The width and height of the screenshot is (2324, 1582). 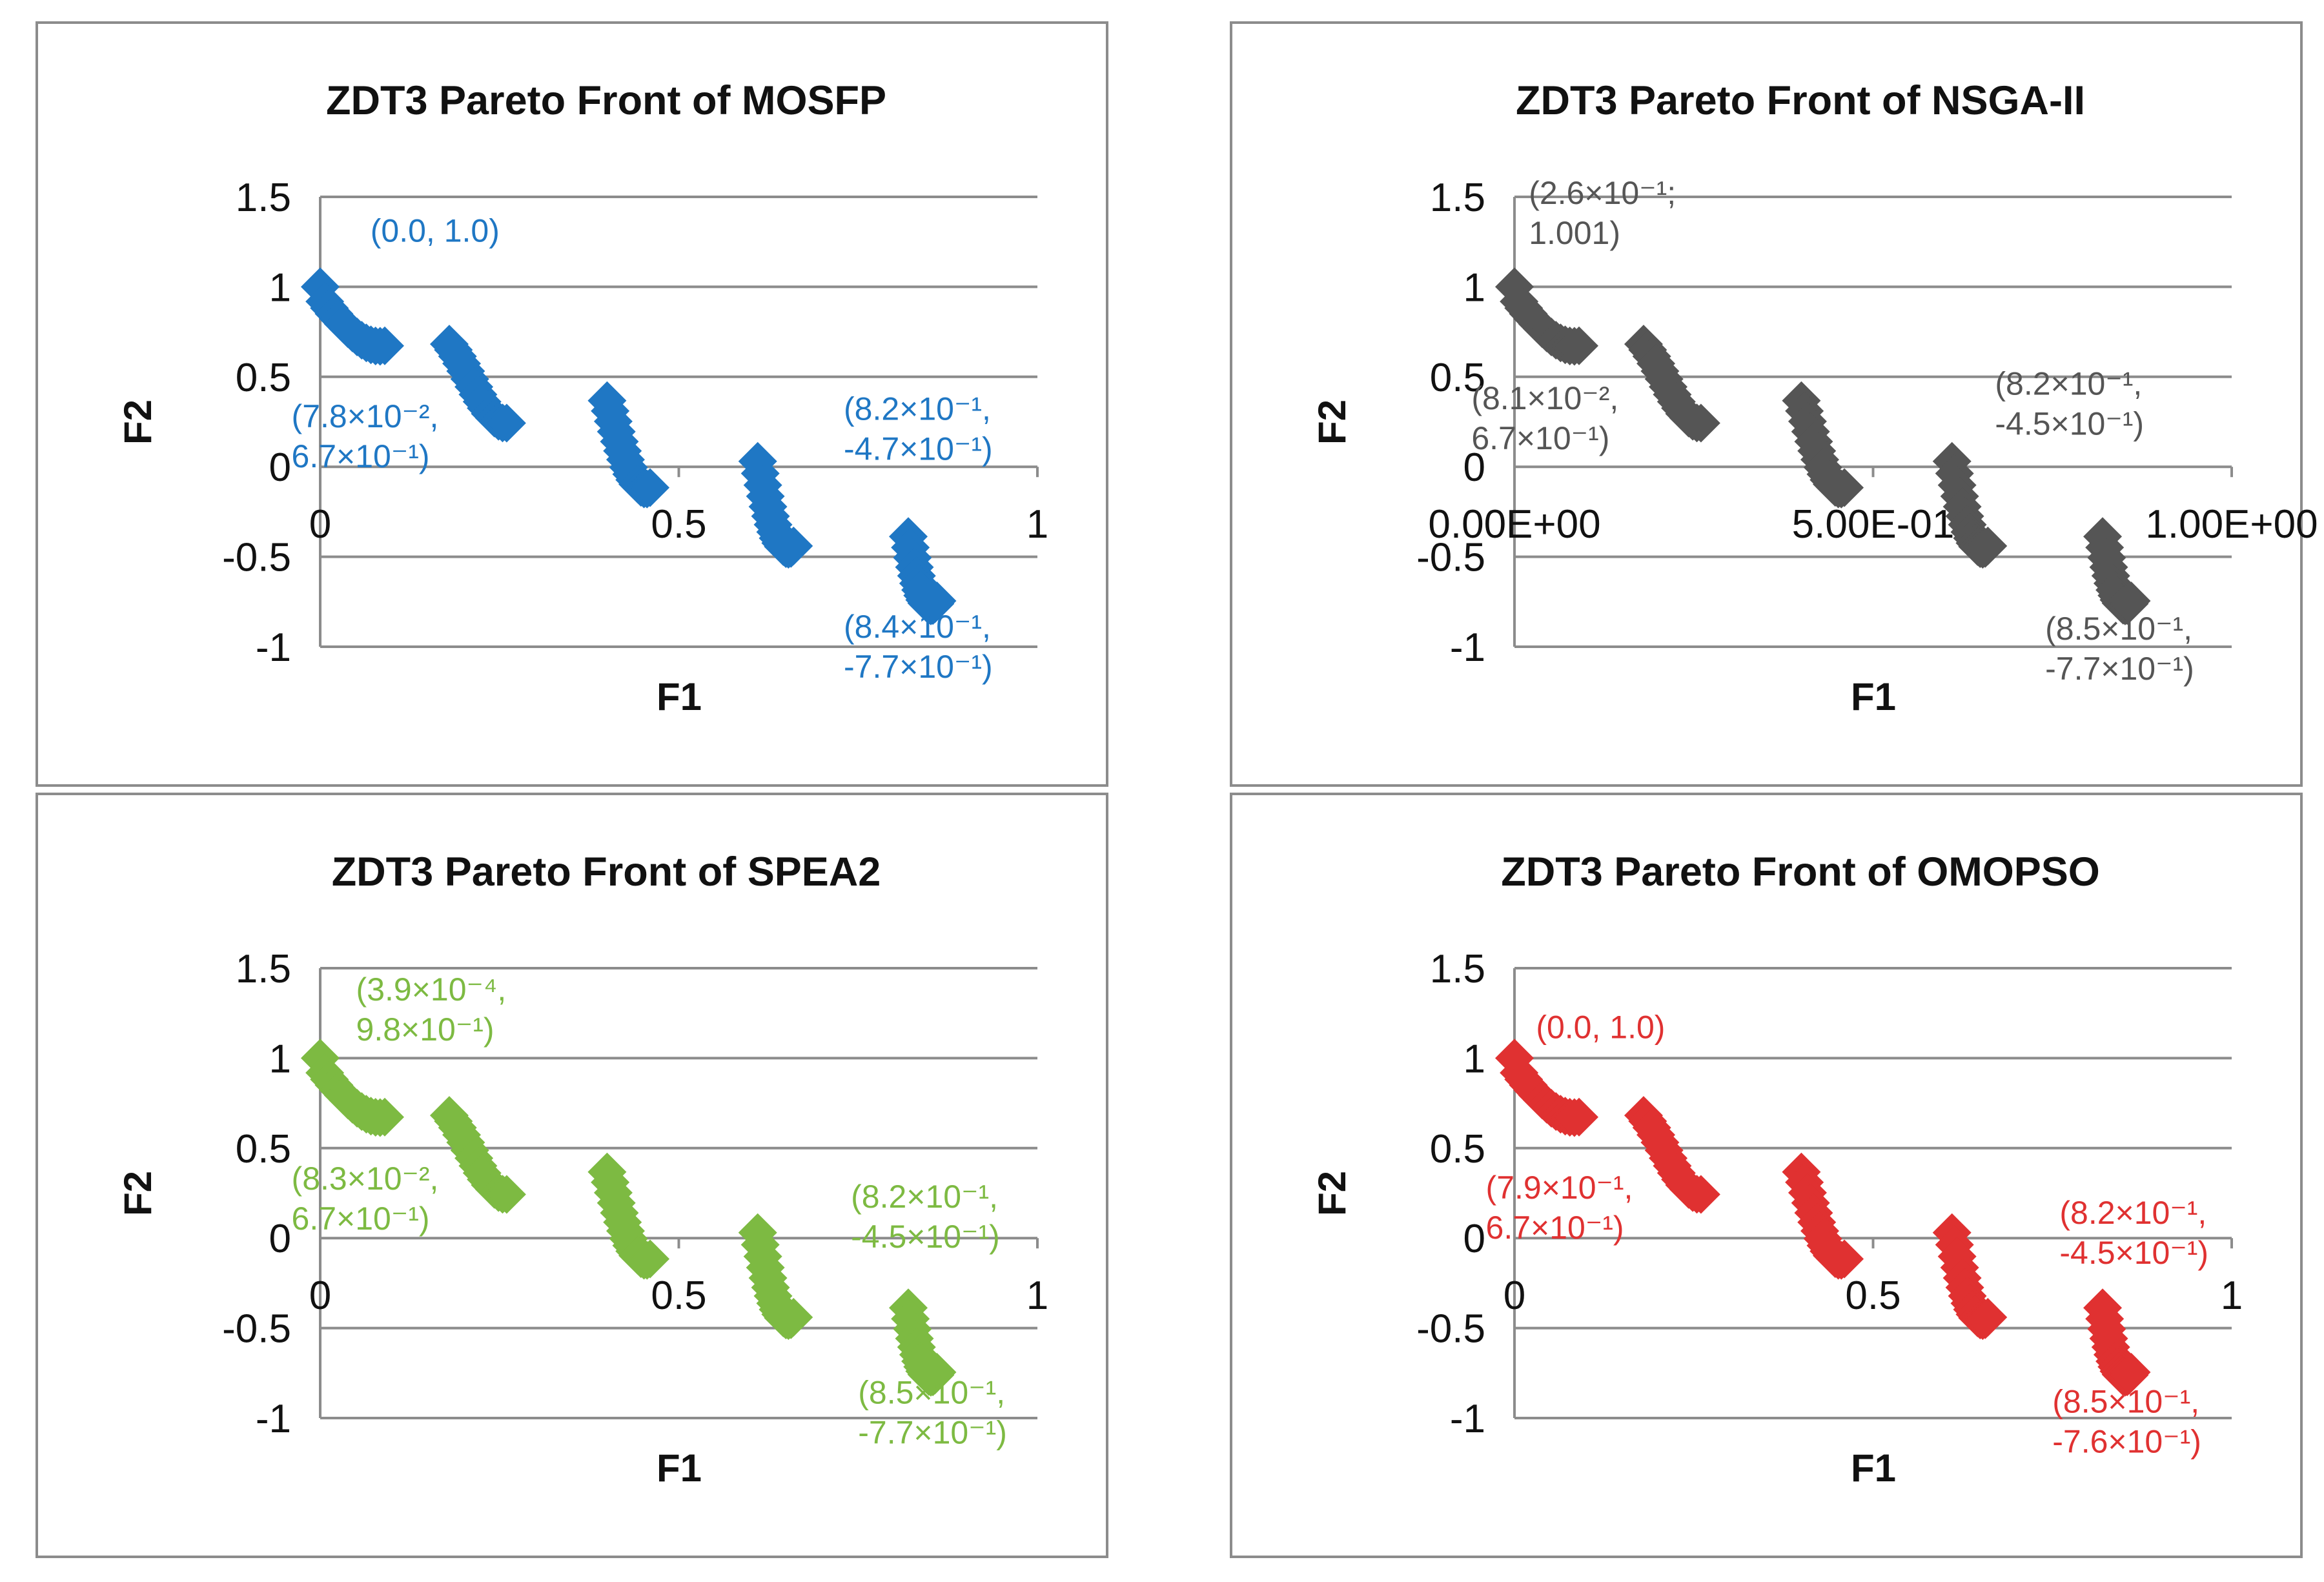 What do you see at coordinates (137, 1193) in the screenshot?
I see `chart-2-y-axis-title: F2` at bounding box center [137, 1193].